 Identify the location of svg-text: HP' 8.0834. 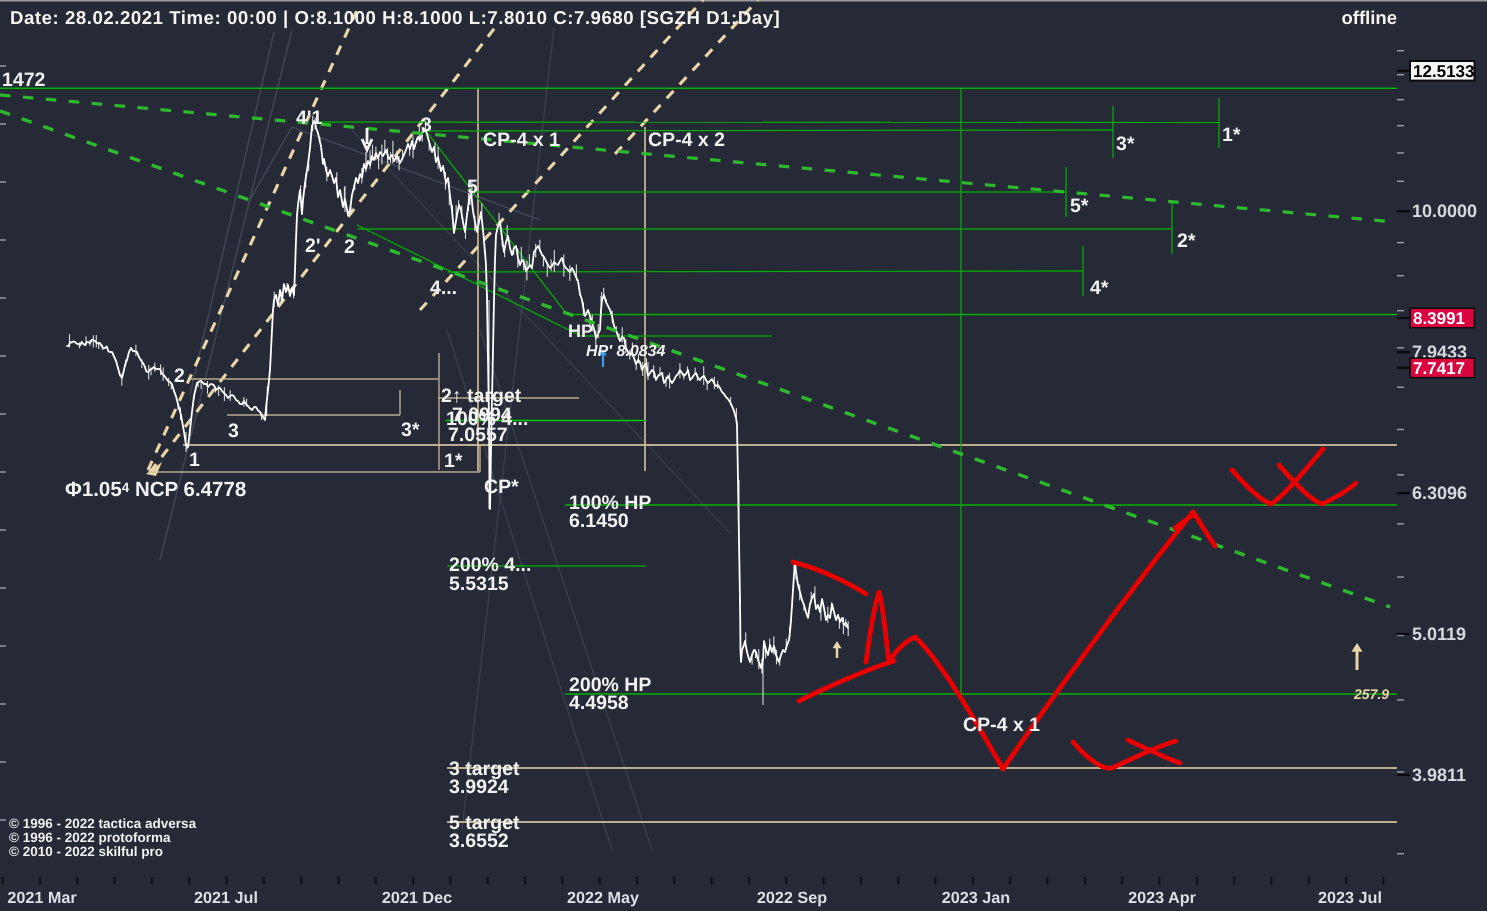
(626, 351).